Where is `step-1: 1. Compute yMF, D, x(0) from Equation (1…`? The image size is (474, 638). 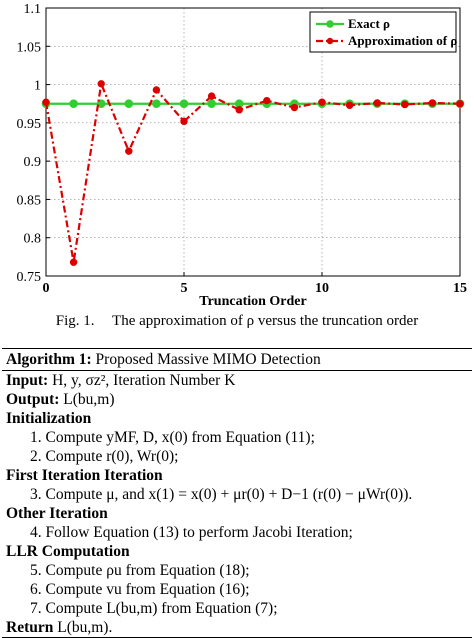 step-1: 1. Compute yMF, D, x(0) from Equation (1… is located at coordinates (172, 437).